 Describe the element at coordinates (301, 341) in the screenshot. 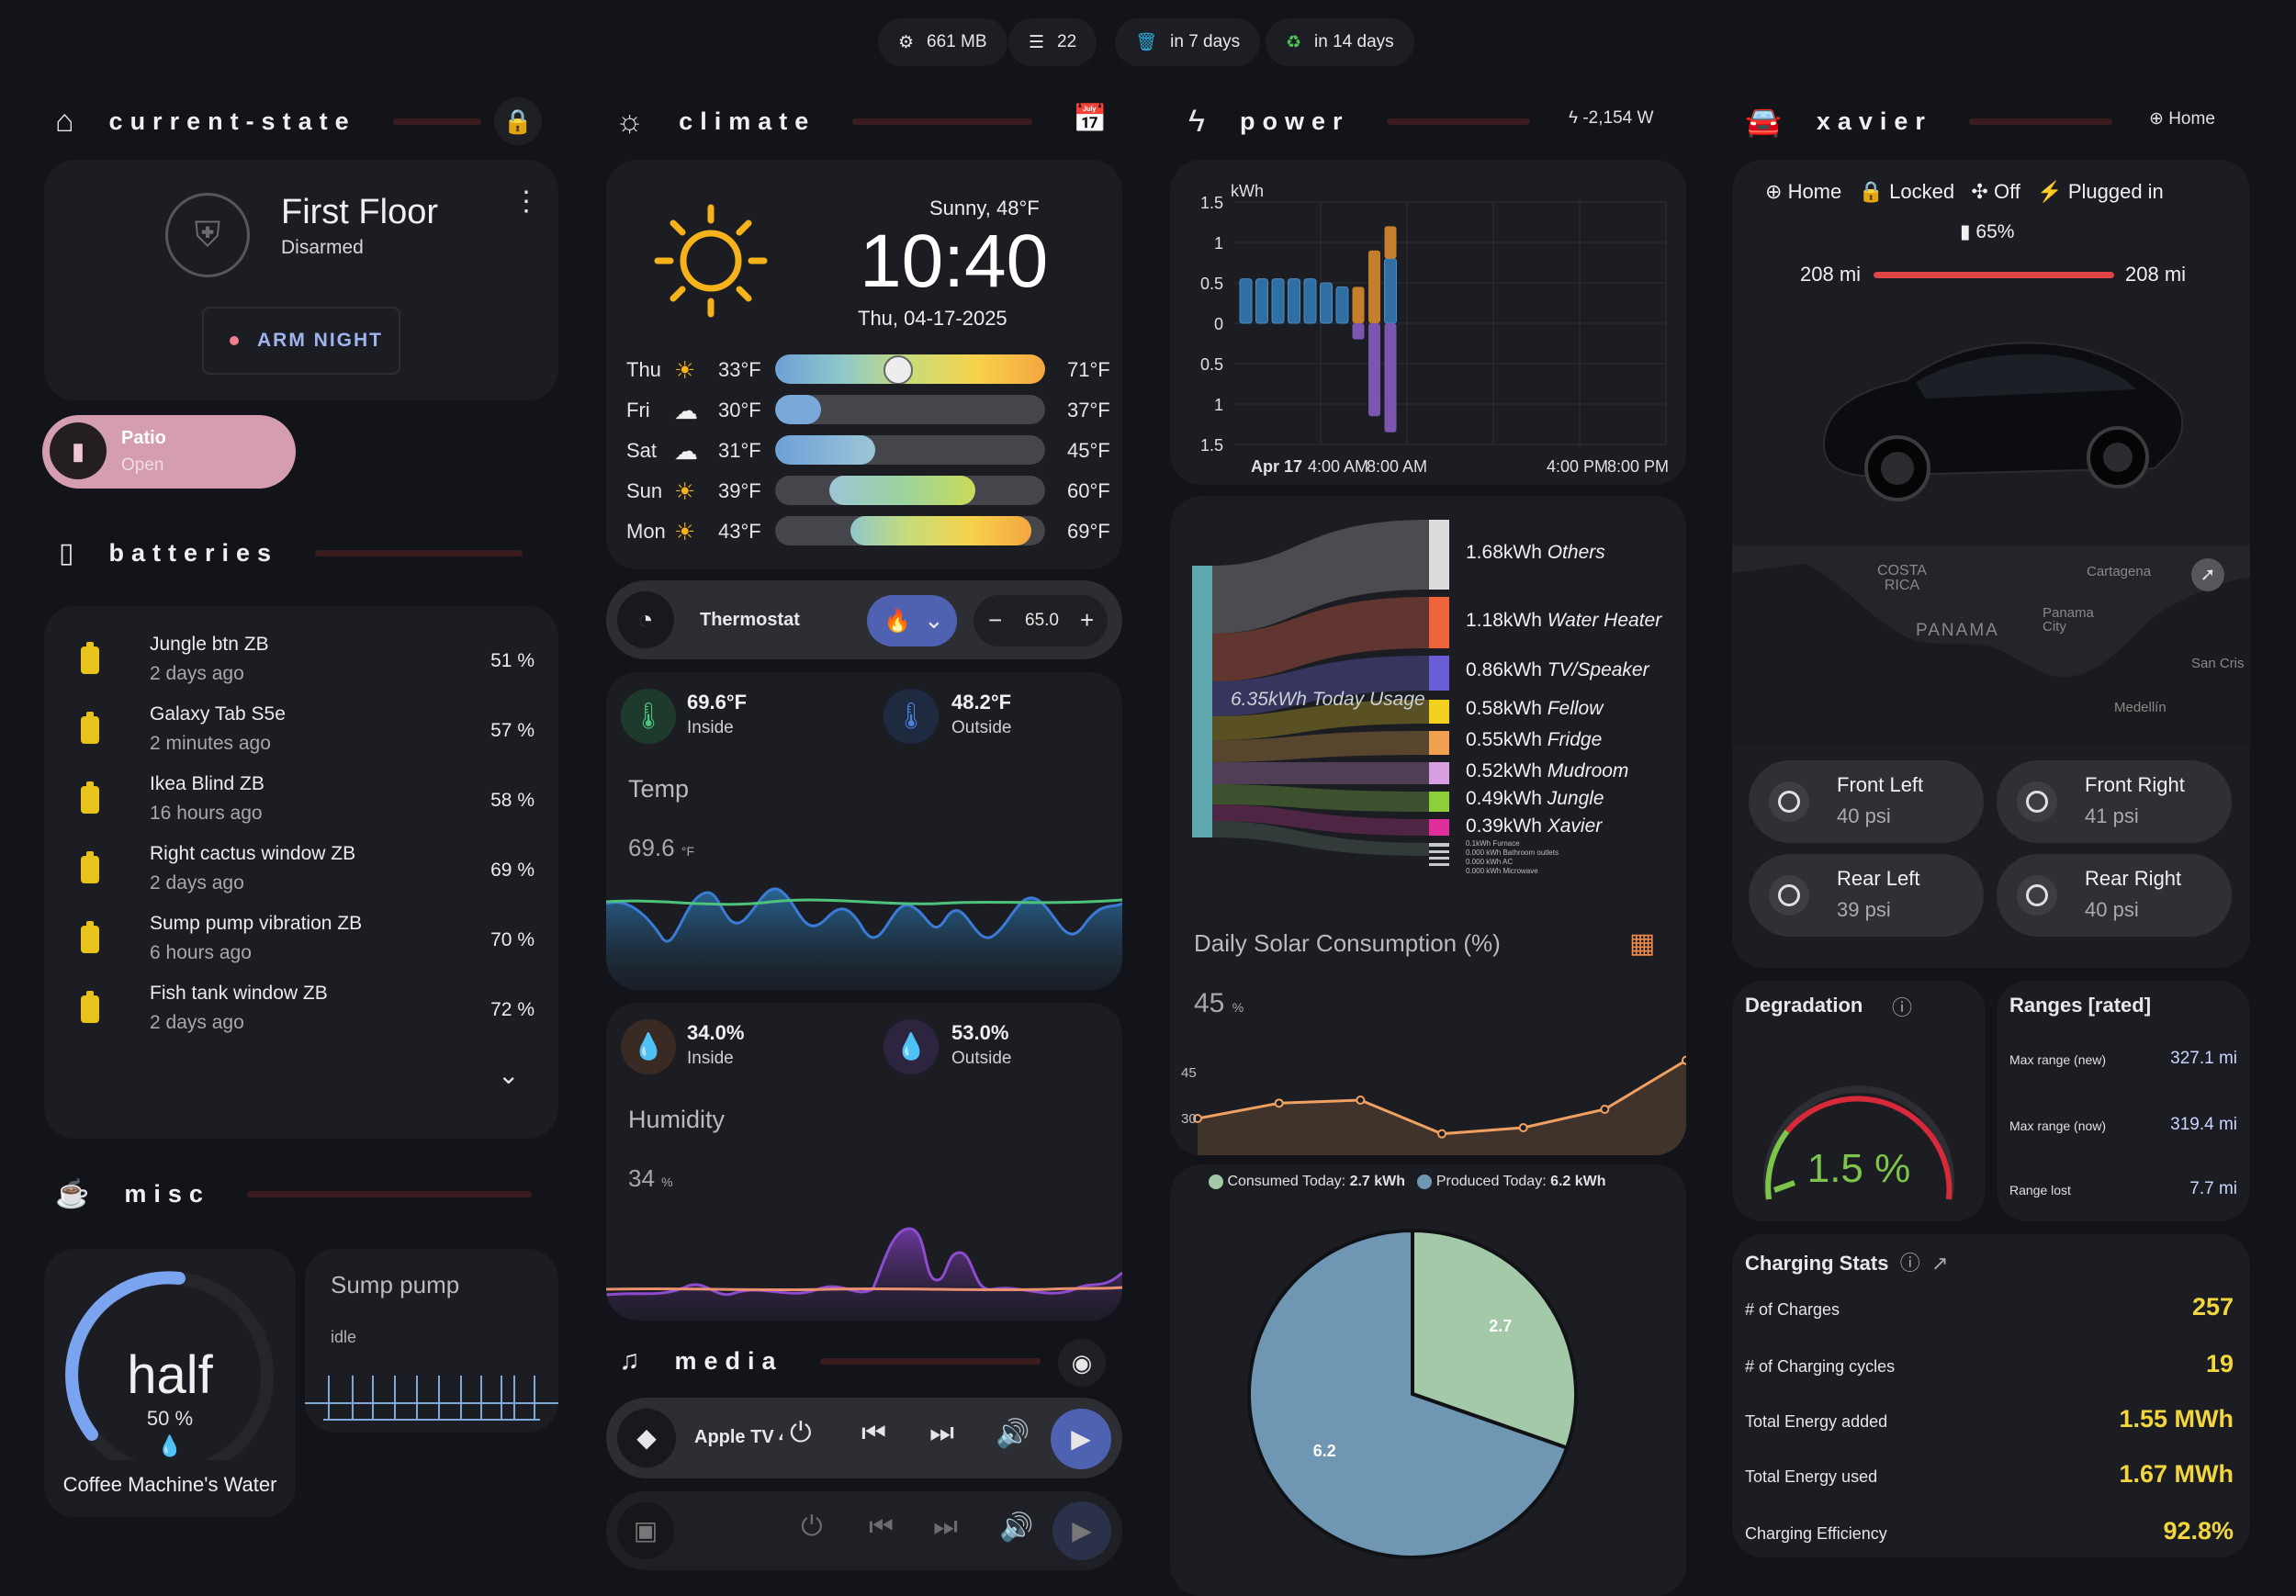

I see `arm-night-button: ARM NIGHT` at that location.